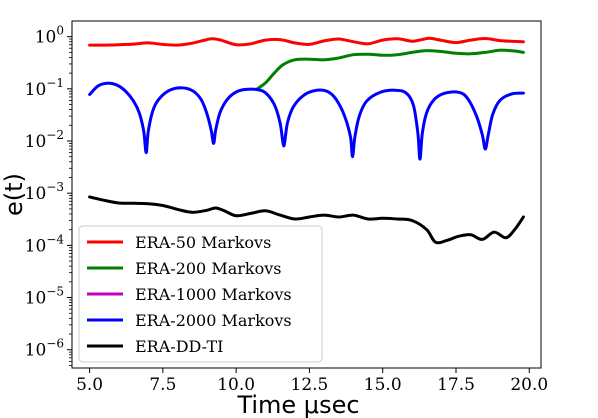 The height and width of the screenshot is (418, 598). I want to click on x-tick-label: 5.0, so click(89, 385).